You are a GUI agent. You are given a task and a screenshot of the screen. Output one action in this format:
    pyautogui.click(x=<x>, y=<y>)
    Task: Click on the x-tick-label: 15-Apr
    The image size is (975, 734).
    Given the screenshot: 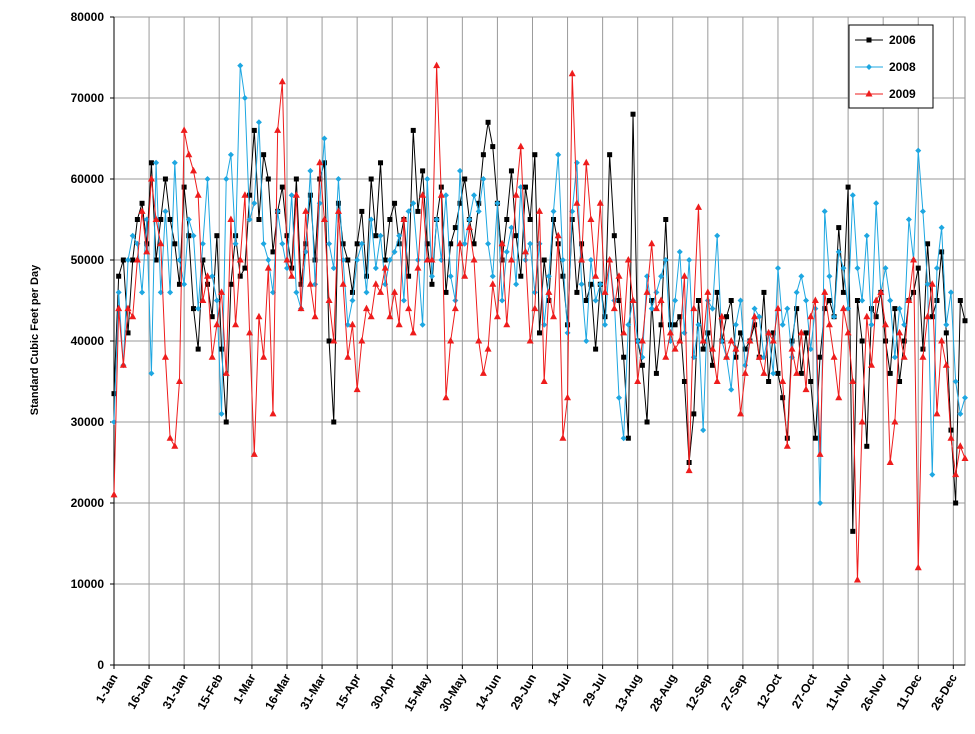 What is the action you would take?
    pyautogui.click(x=348, y=691)
    